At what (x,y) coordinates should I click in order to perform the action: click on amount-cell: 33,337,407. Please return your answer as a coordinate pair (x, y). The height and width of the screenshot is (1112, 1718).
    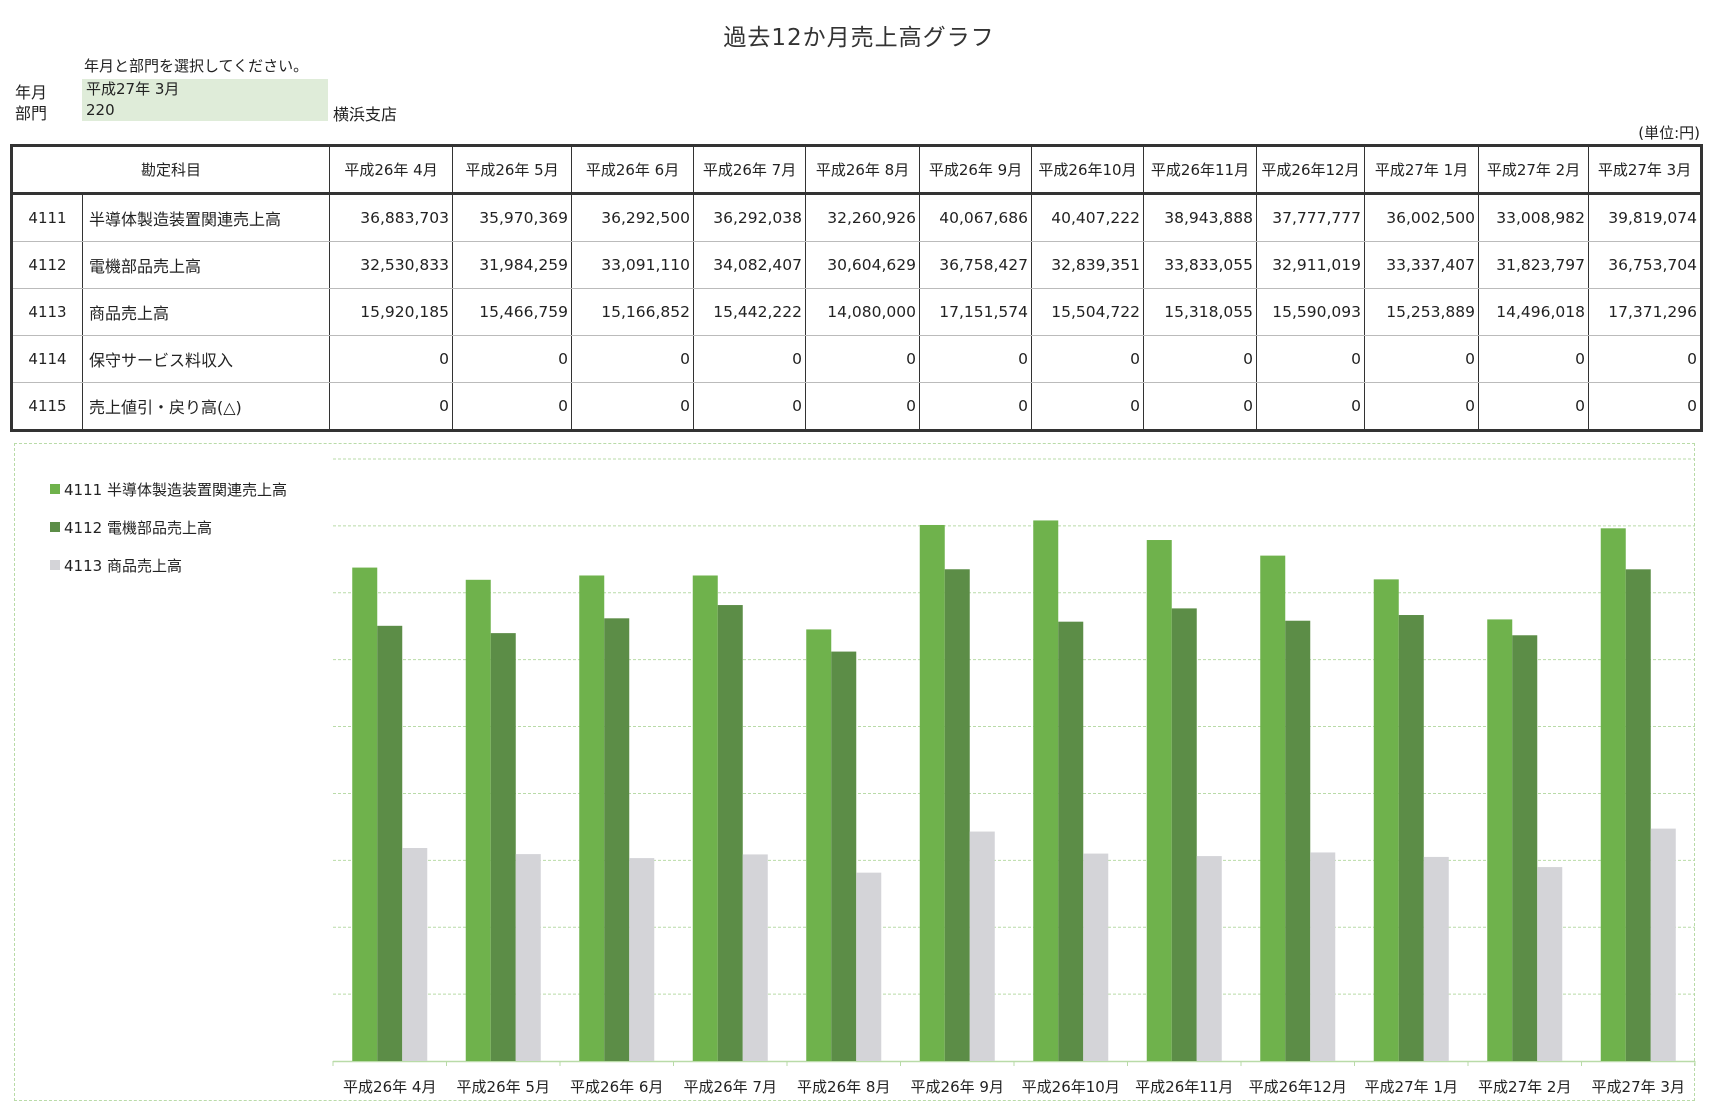
    Looking at the image, I should click on (1421, 265).